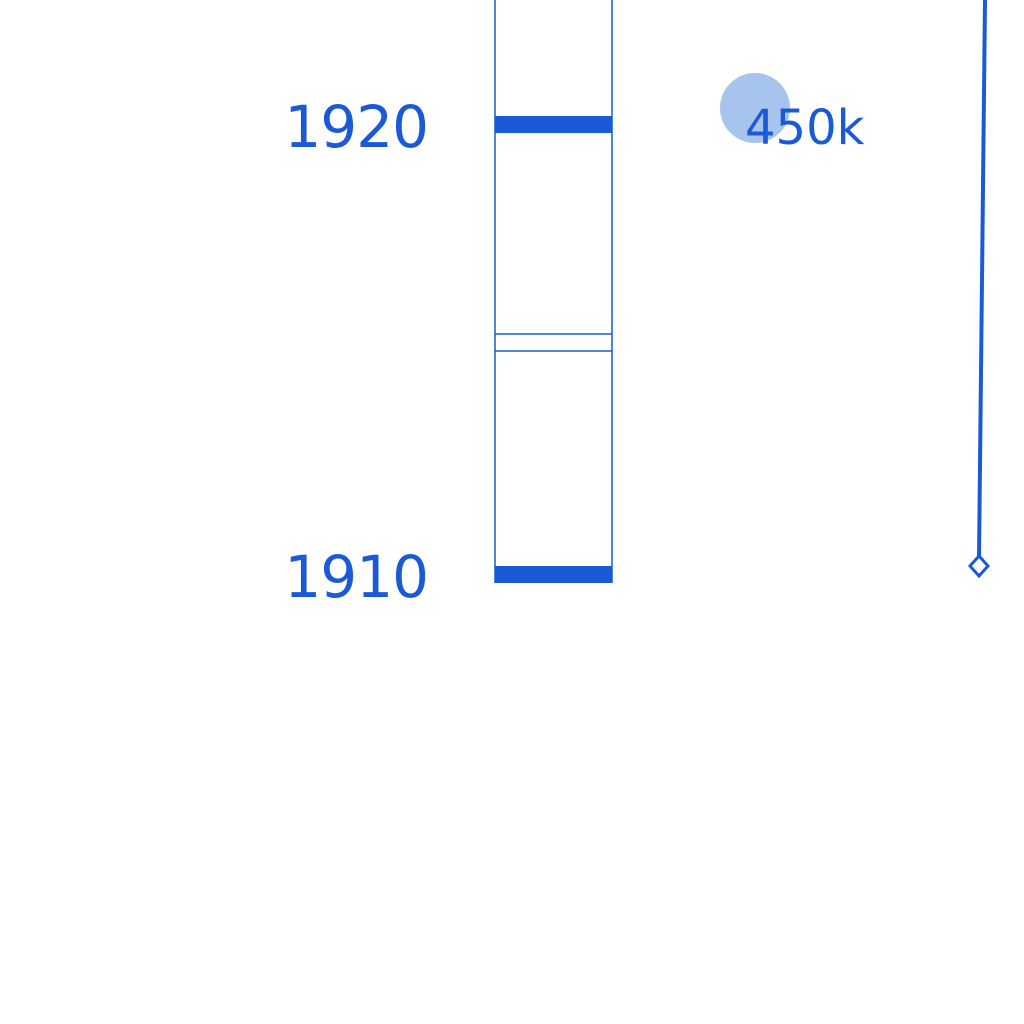 Image resolution: width=1024 pixels, height=1024 pixels. I want to click on diamond-end-icon, so click(979, 566).